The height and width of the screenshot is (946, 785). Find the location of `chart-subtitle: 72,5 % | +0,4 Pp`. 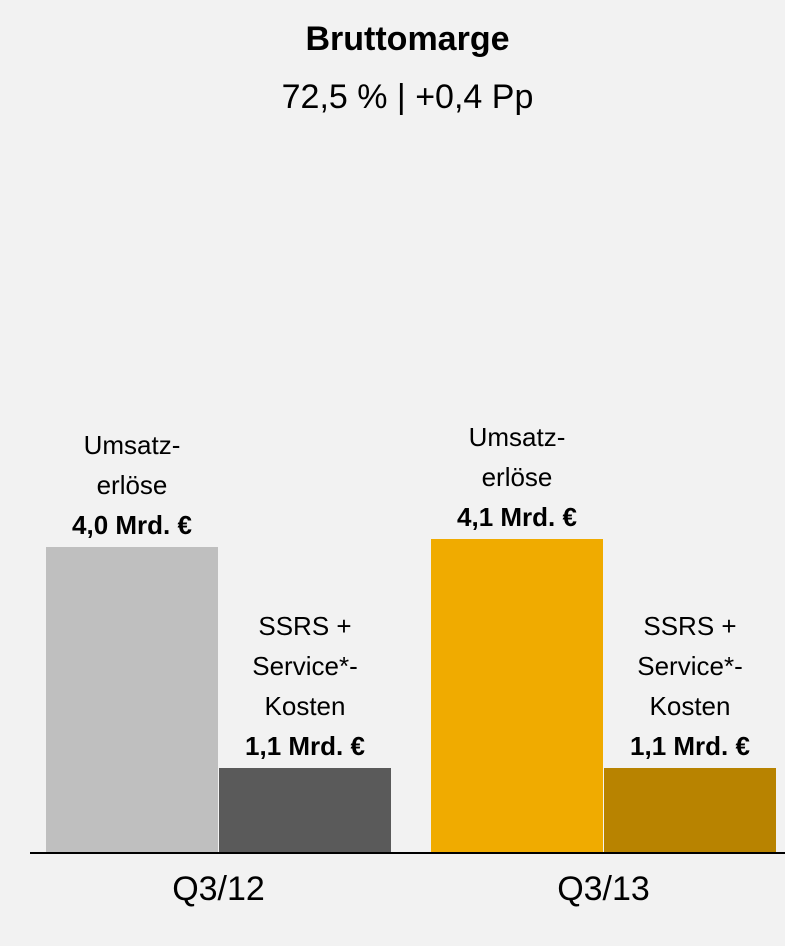

chart-subtitle: 72,5 % | +0,4 Pp is located at coordinates (407, 97).